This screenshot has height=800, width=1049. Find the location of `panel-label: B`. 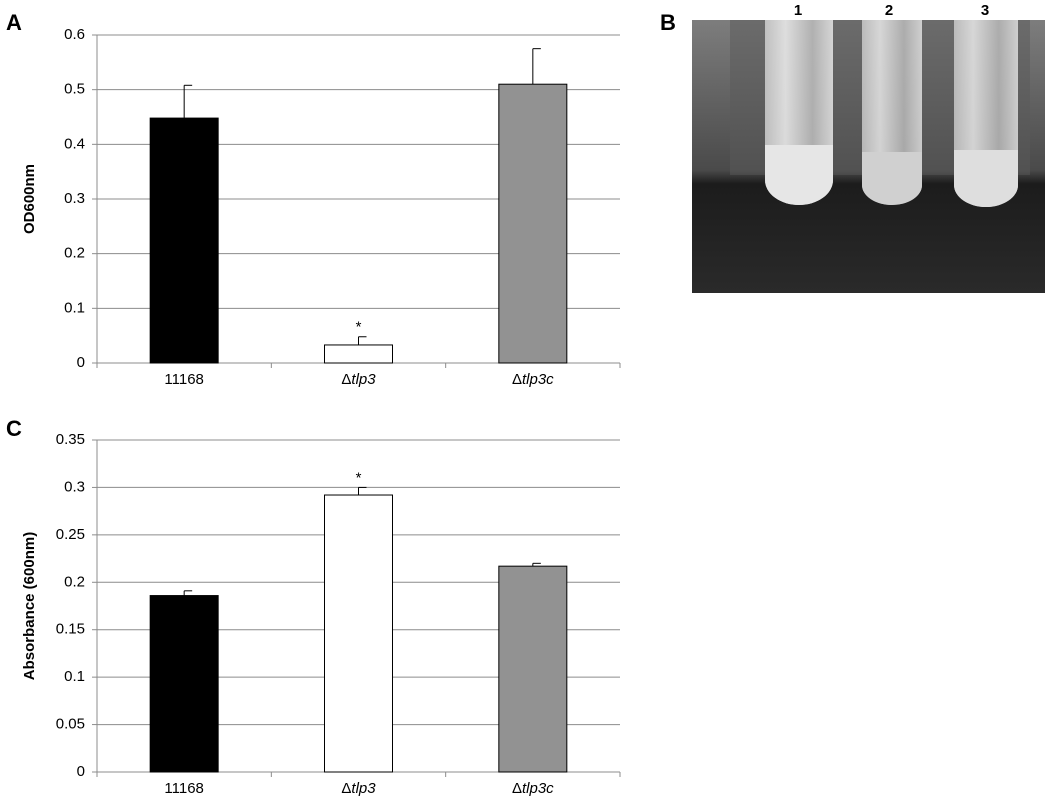

panel-label: B is located at coordinates (668, 22).